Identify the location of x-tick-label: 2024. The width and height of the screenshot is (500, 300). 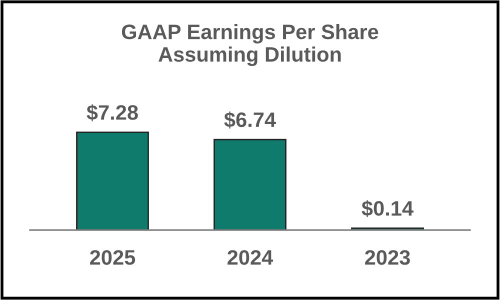
(251, 257).